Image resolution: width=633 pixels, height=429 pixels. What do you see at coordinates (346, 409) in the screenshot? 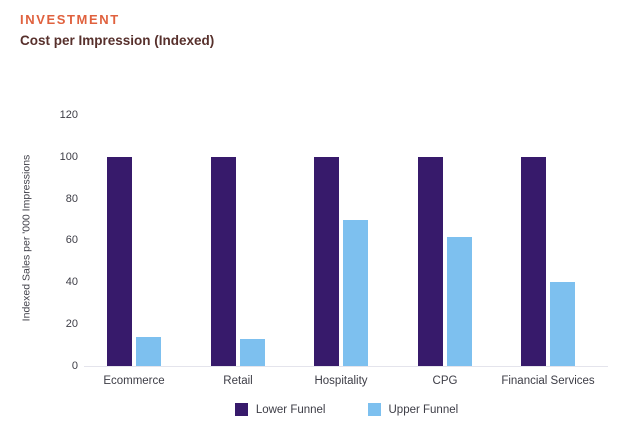
I see `chart-legend: Lower Funnel Upper Funnel` at bounding box center [346, 409].